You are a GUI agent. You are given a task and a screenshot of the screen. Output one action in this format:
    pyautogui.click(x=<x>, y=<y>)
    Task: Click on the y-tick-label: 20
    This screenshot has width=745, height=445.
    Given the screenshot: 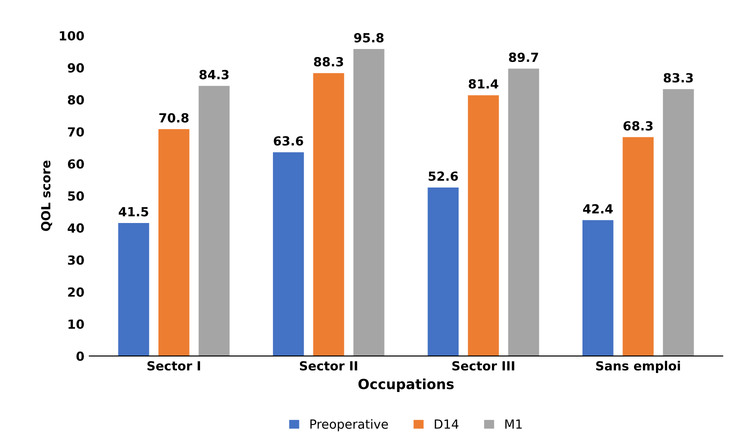 What is the action you would take?
    pyautogui.click(x=76, y=292)
    